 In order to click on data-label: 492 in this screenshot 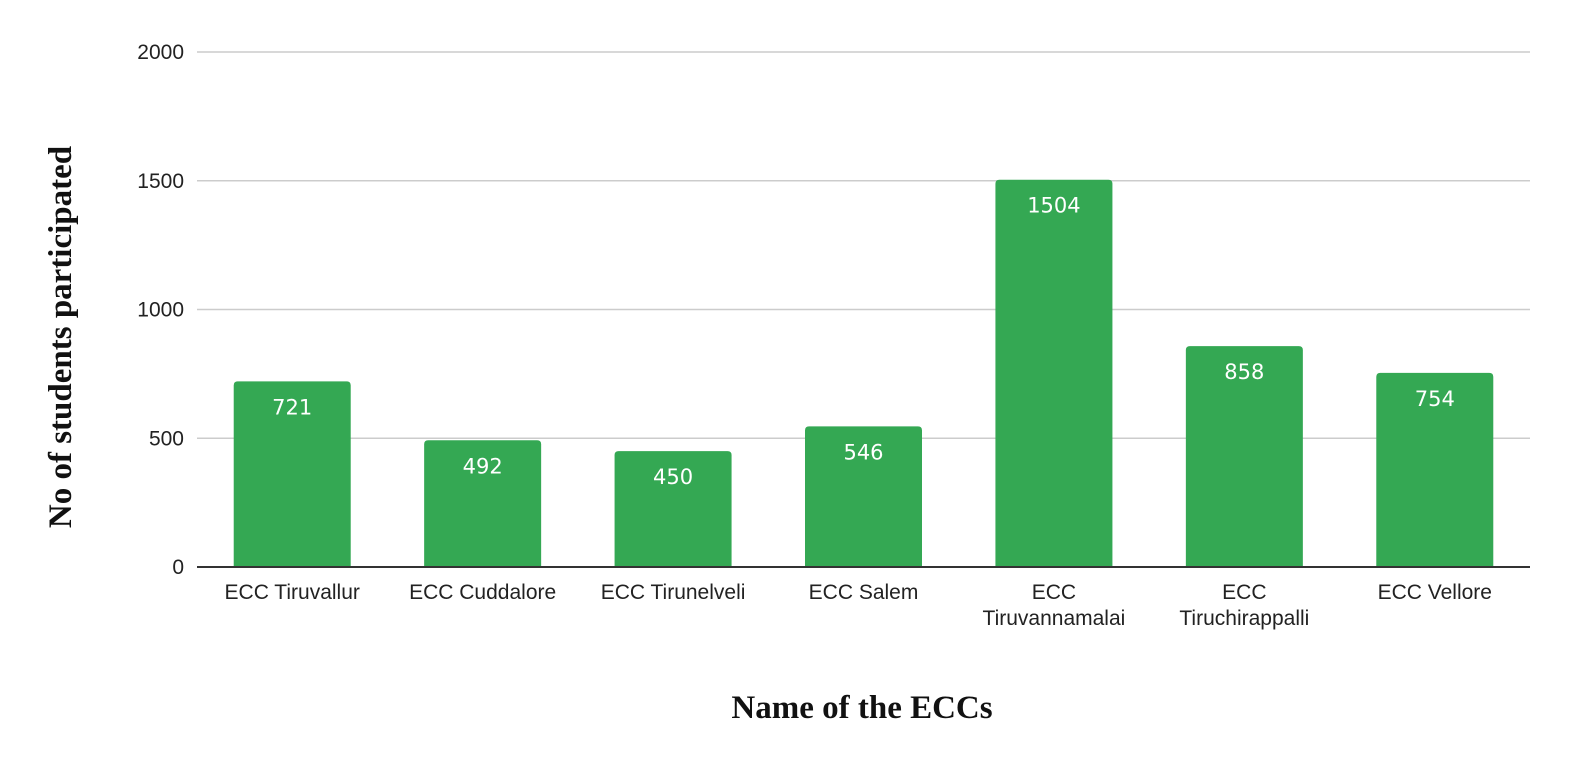, I will do `click(483, 466)`.